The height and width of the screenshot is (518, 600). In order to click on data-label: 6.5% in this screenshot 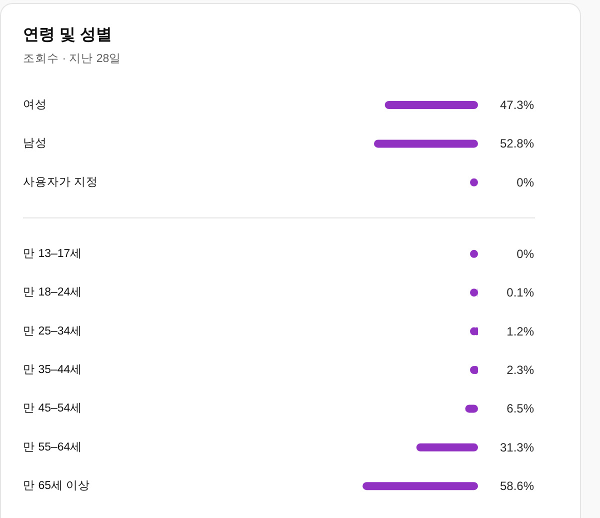, I will do `click(520, 409)`.